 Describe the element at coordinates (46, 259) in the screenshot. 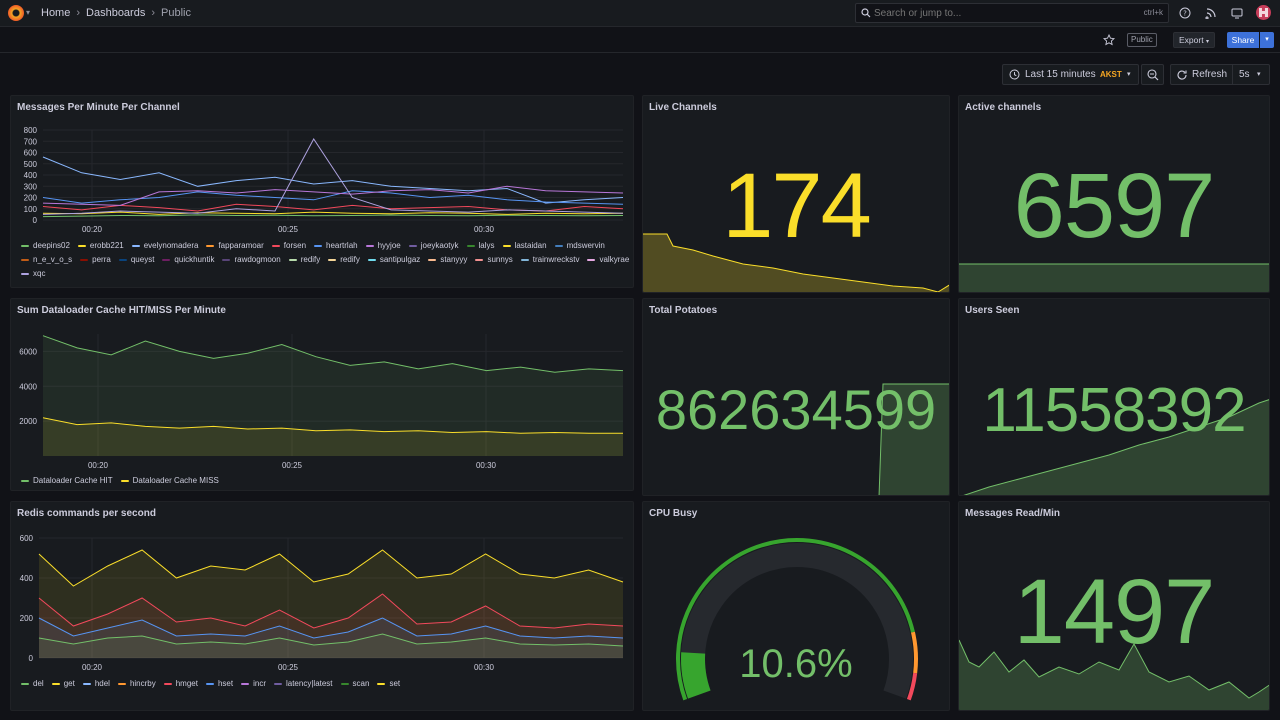

I see `legend-item: n_e_v_o_s` at that location.